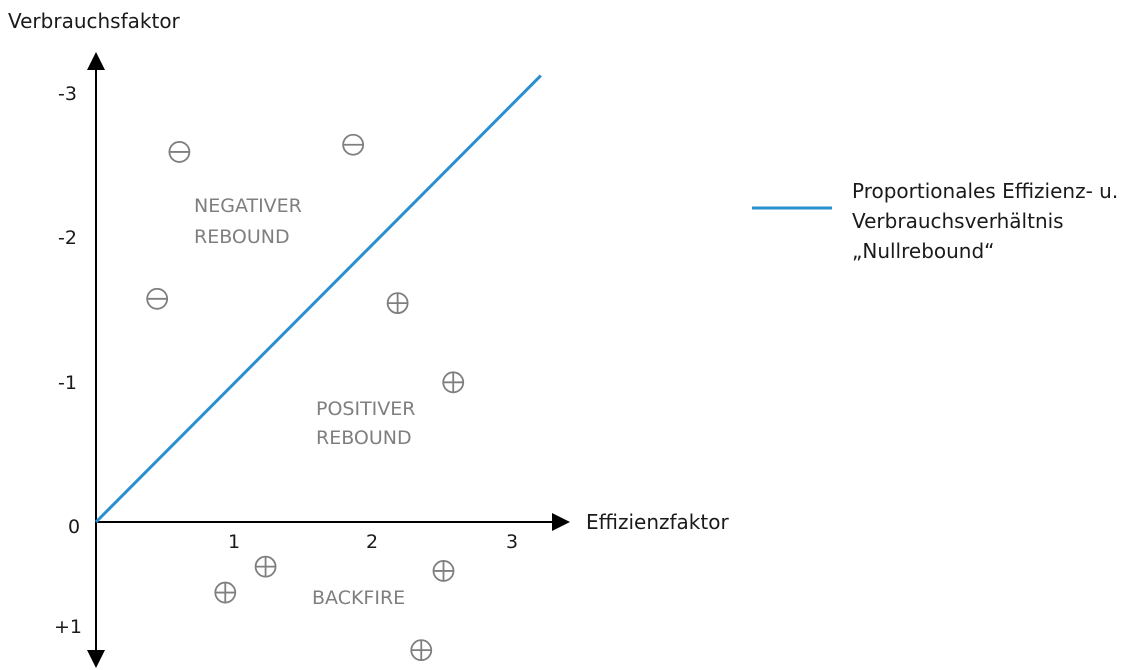 This screenshot has height=670, width=1129. What do you see at coordinates (512, 542) in the screenshot?
I see `x-tick-label: 3` at bounding box center [512, 542].